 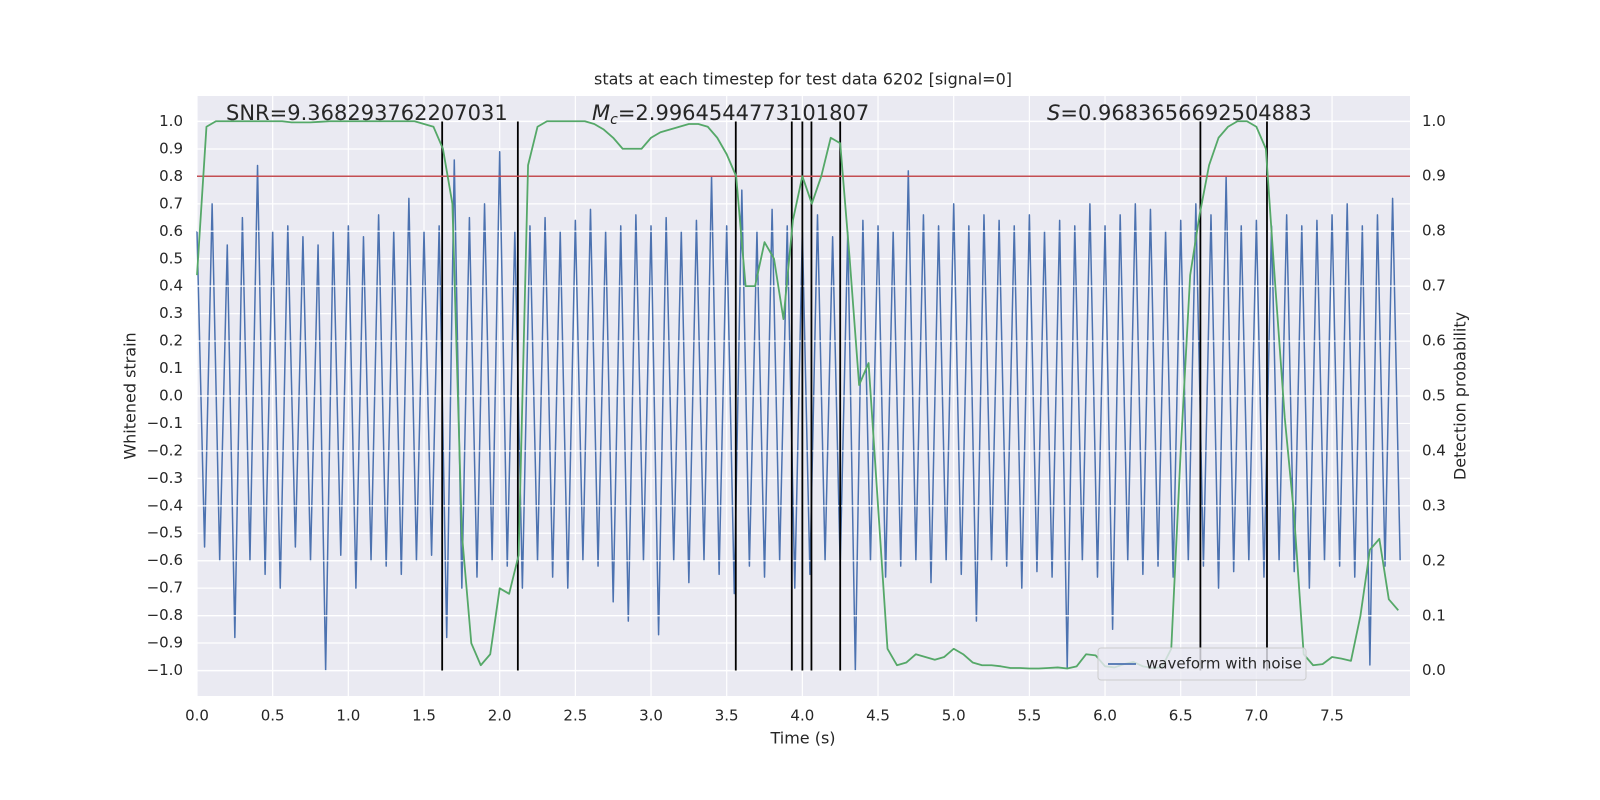 I want to click on x-tick-label: 6.5, so click(x=1181, y=716).